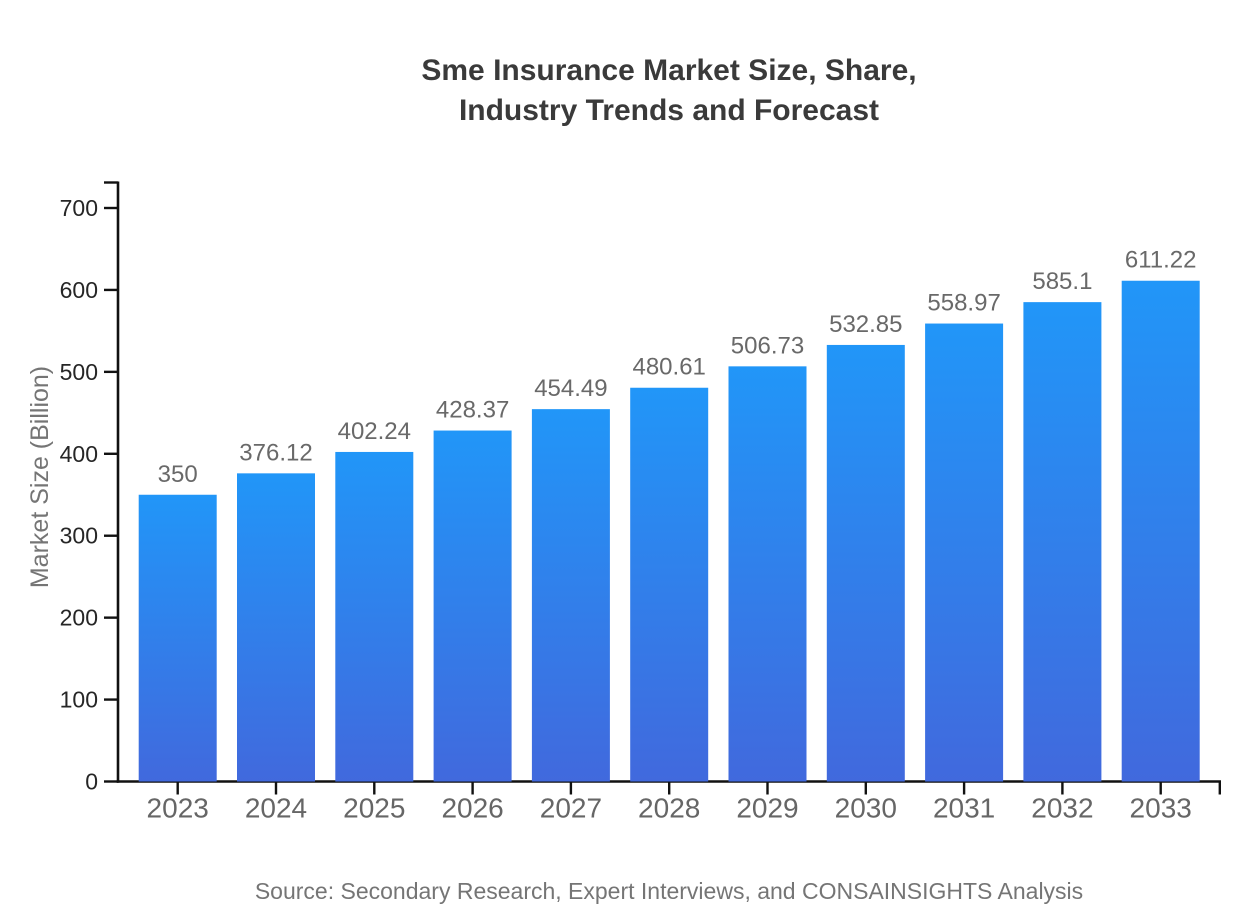 This screenshot has width=1260, height=920. Describe the element at coordinates (668, 367) in the screenshot. I see `value-label-2028: 480.61` at that location.